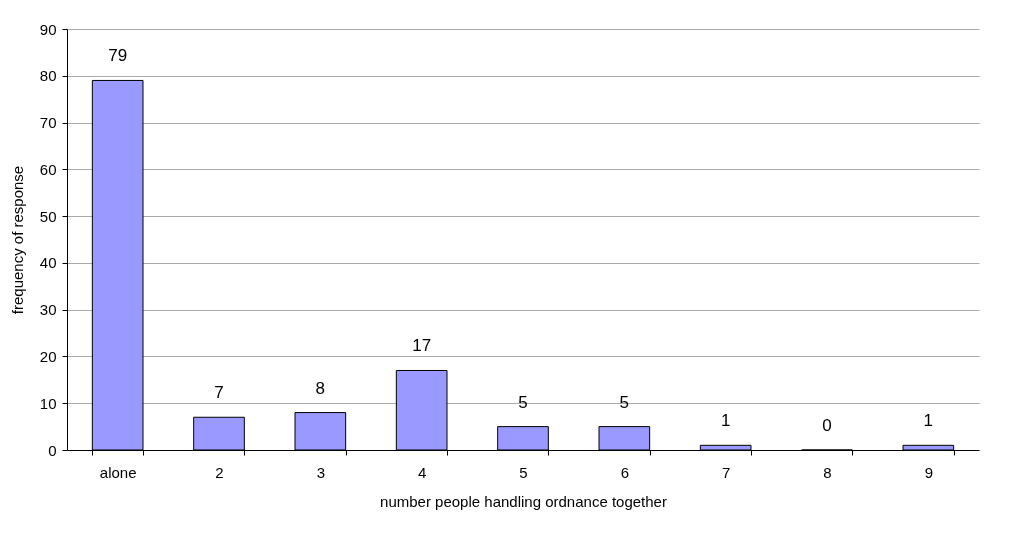 Image resolution: width=1013 pixels, height=534 pixels. Describe the element at coordinates (48, 403) in the screenshot. I see `y-tick-label: 10` at that location.